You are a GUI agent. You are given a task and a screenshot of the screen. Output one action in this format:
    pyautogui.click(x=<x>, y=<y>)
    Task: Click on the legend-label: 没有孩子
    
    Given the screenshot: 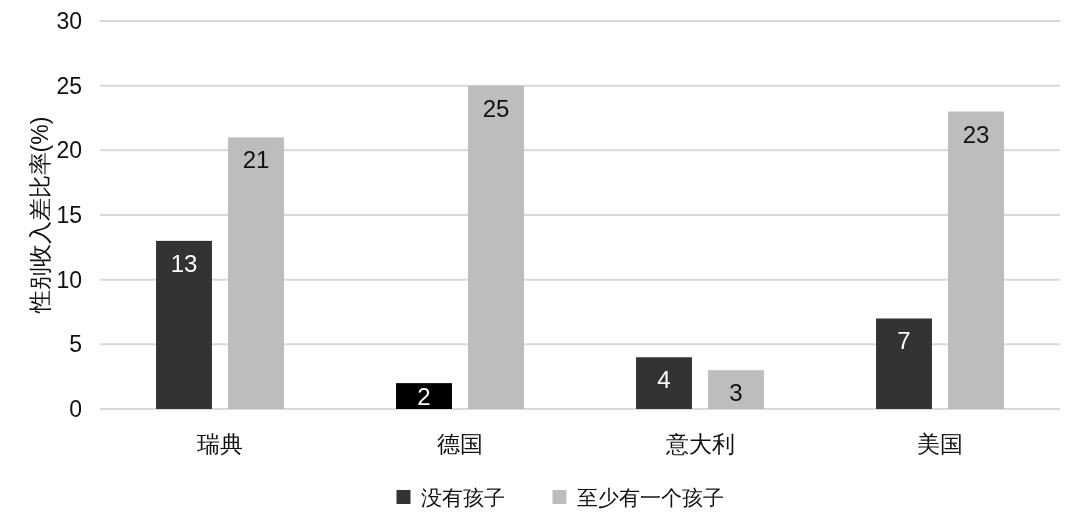 What is the action you would take?
    pyautogui.click(x=462, y=497)
    